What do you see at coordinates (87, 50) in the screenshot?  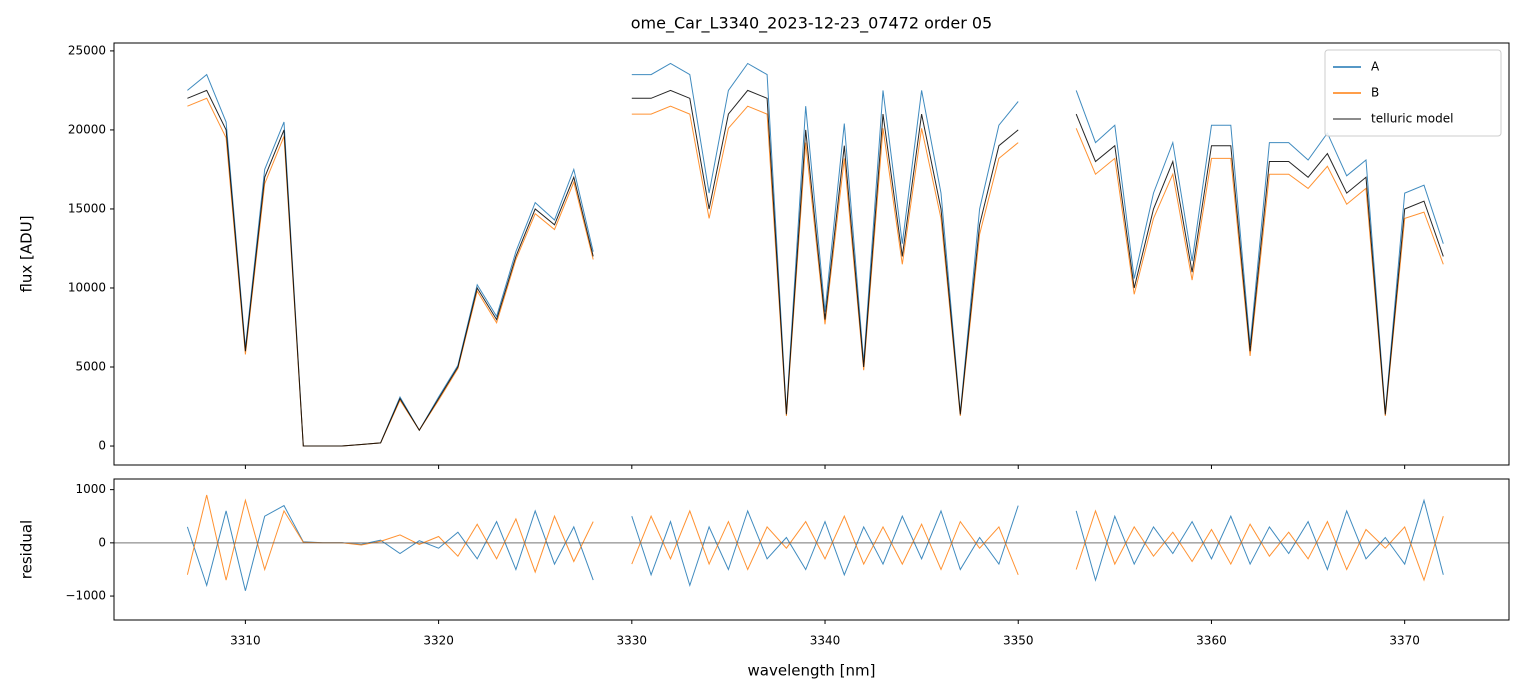 I see `y-tick-label: 25000` at bounding box center [87, 50].